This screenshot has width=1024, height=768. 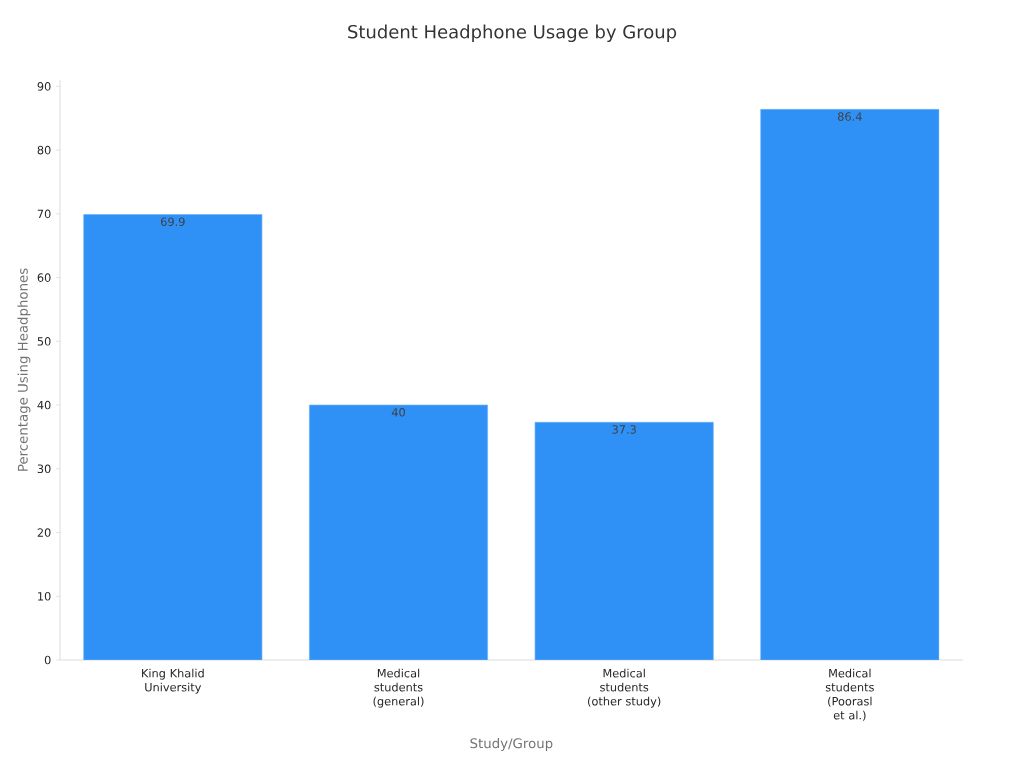 What do you see at coordinates (44, 150) in the screenshot?
I see `y-tick-label: 80` at bounding box center [44, 150].